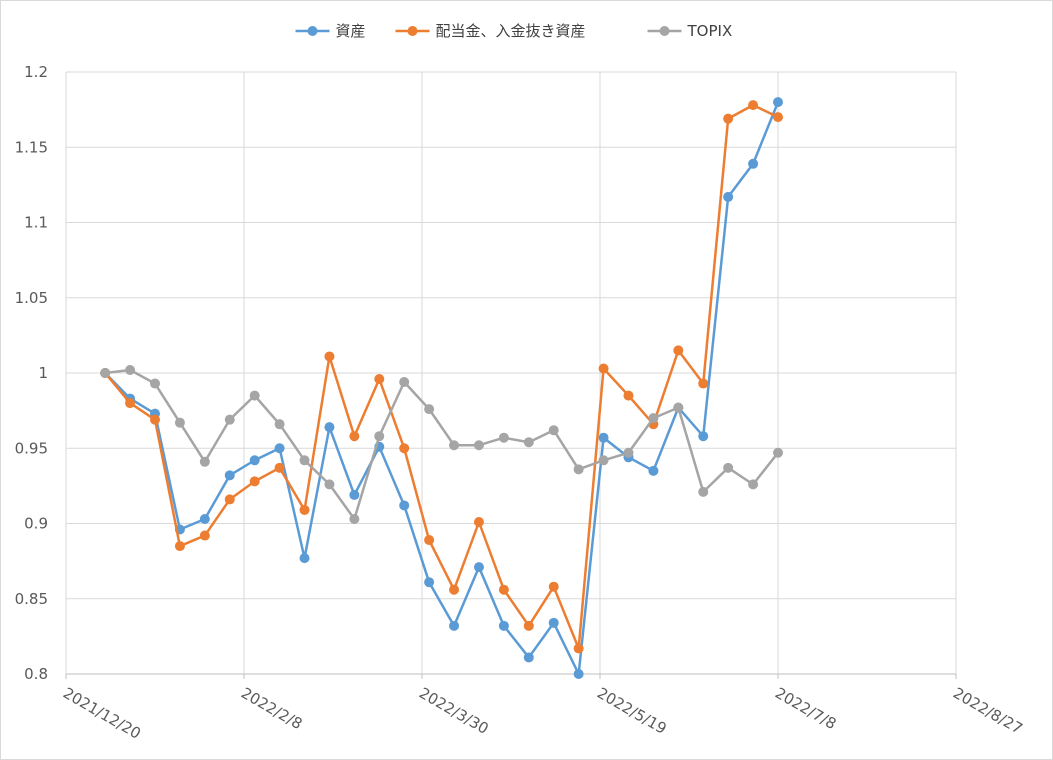 Image resolution: width=1053 pixels, height=760 pixels. Describe the element at coordinates (36, 674) in the screenshot. I see `y-tick-label: 0.8` at that location.